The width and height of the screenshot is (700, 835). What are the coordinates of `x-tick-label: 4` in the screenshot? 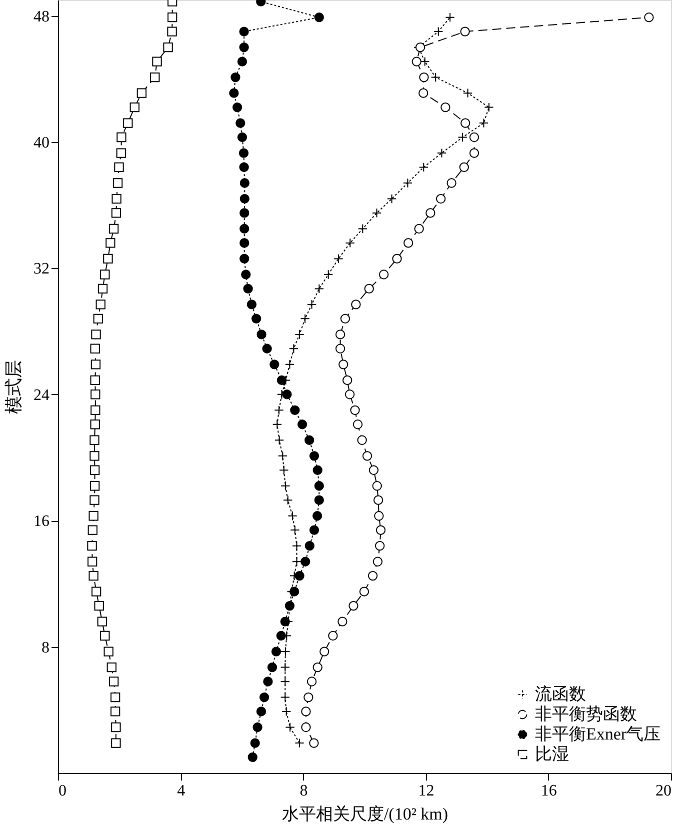 It's located at (181, 791).